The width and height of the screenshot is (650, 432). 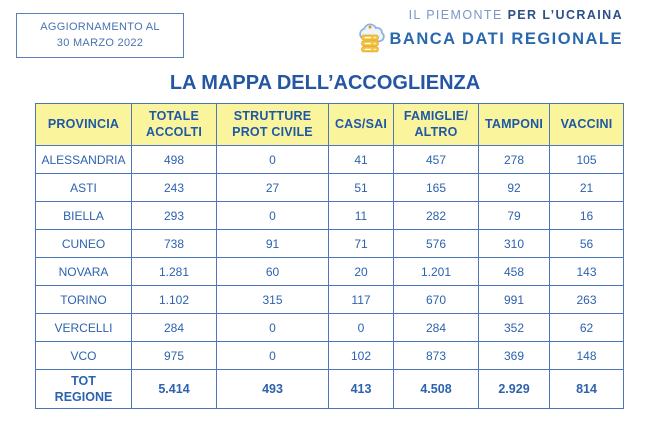 What do you see at coordinates (586, 124) in the screenshot?
I see `column-header: VACCINI` at bounding box center [586, 124].